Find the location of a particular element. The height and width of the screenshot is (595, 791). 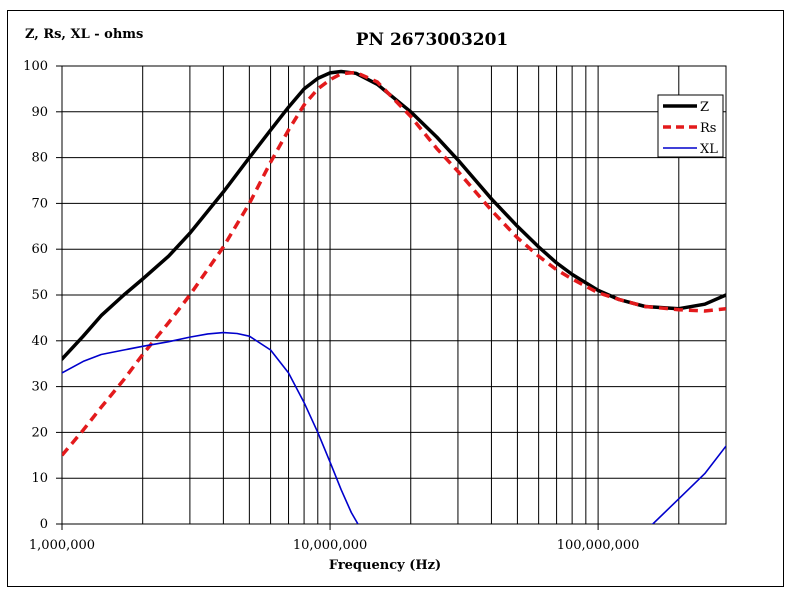

x-axis-ticks: 1,000,000 10,000,000 100,000,000 is located at coordinates (334, 538).